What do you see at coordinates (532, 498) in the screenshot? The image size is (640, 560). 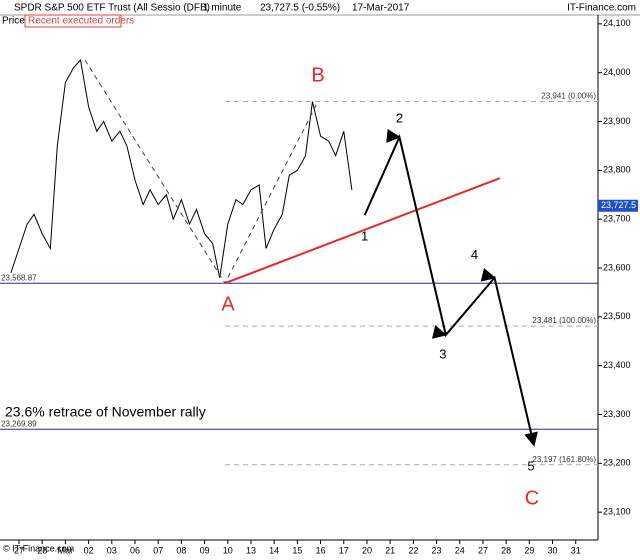 I see `wave-label-c: C` at bounding box center [532, 498].